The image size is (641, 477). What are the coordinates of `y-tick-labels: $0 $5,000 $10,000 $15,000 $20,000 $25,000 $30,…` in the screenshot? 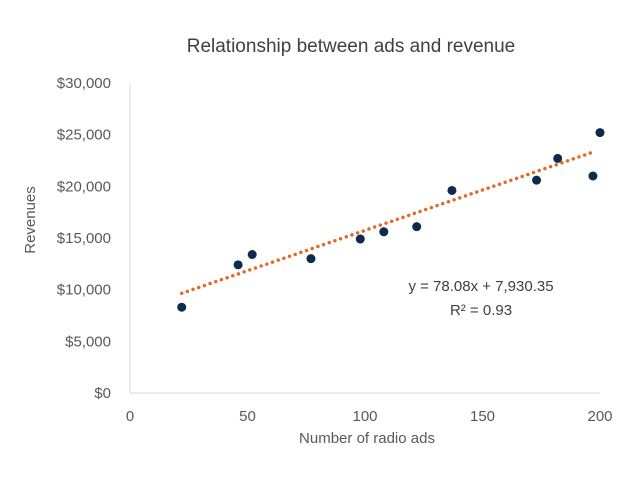 It's located at (84, 238).